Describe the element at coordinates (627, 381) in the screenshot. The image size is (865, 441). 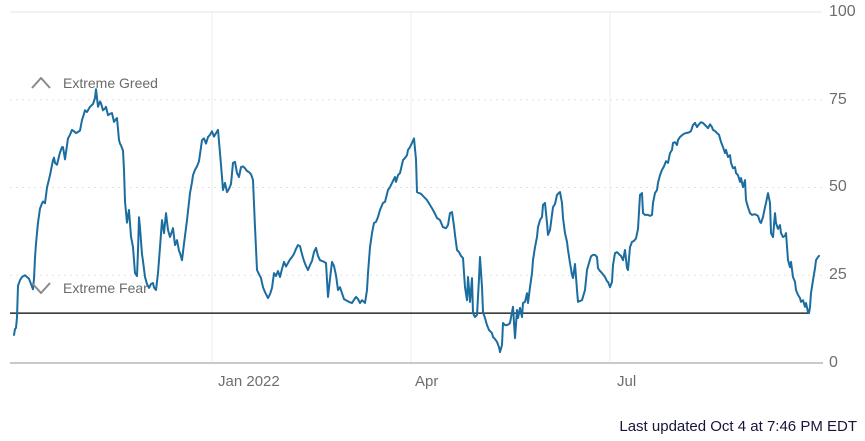
I see `x-axis-tick-label-jul: Jul` at that location.